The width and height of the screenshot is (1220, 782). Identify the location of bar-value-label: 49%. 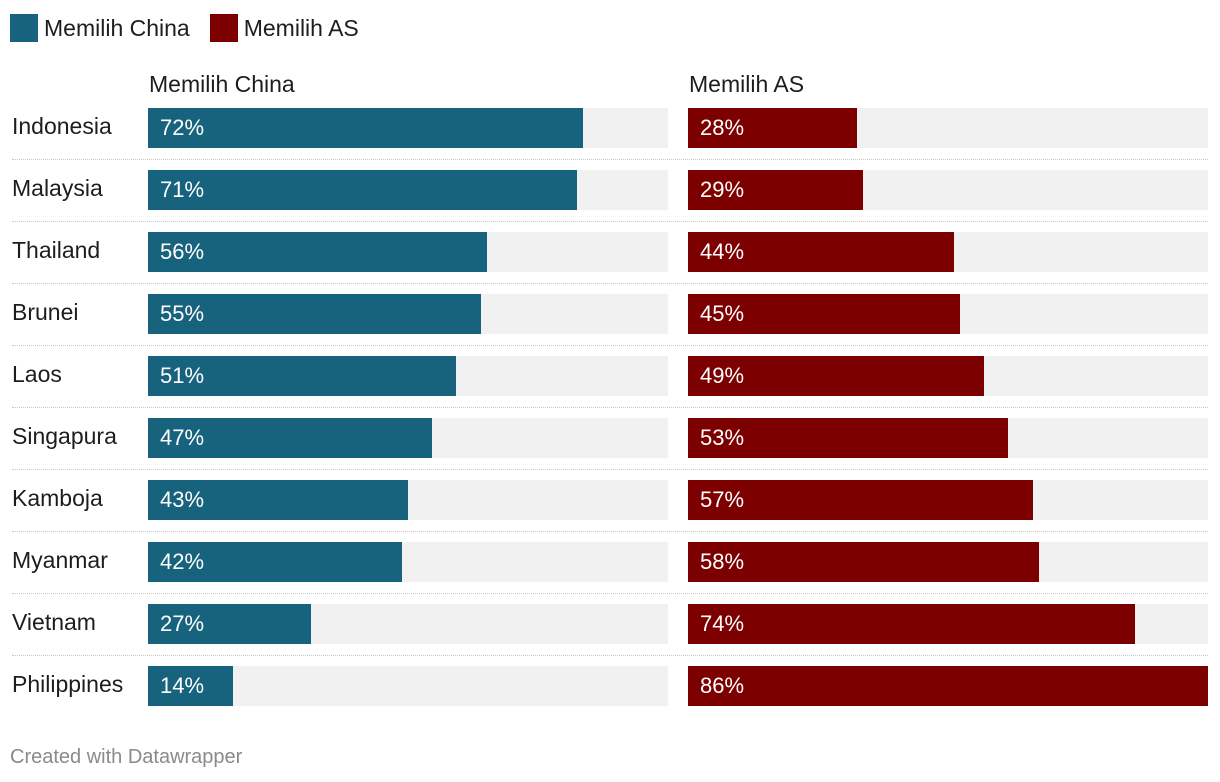
(722, 375).